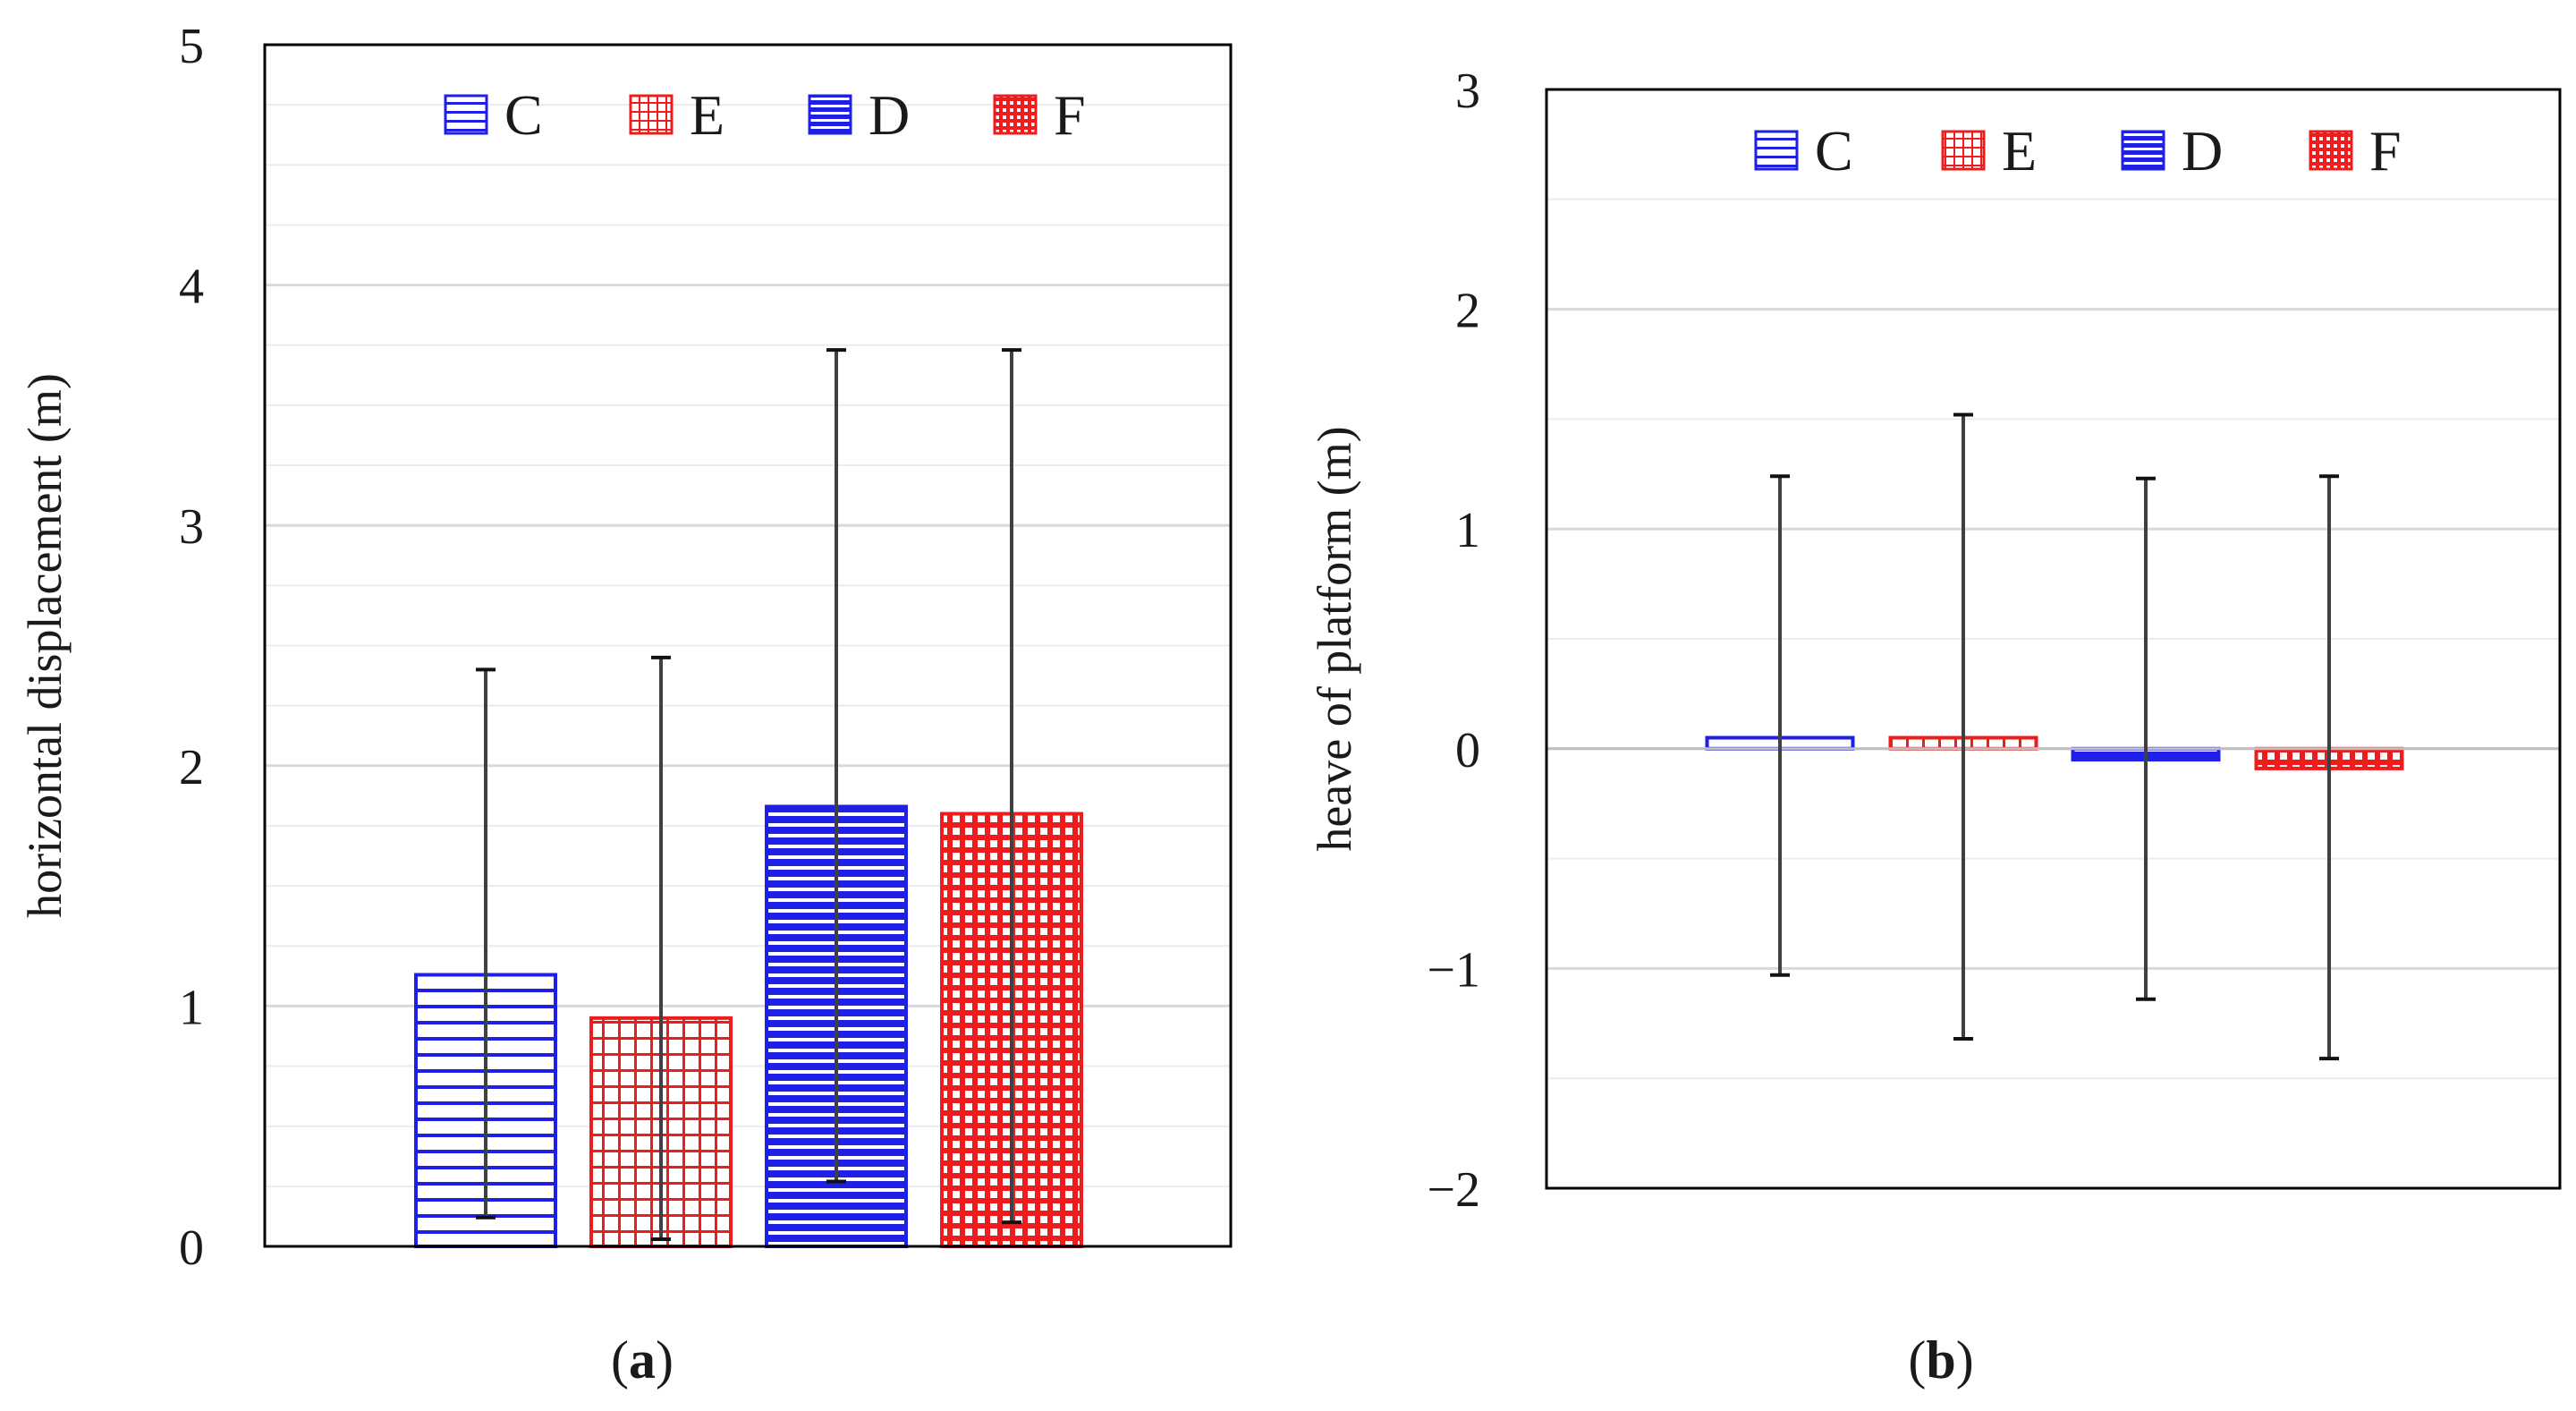 The height and width of the screenshot is (1411, 2576). I want to click on y-tick-label: −1, so click(1453, 970).